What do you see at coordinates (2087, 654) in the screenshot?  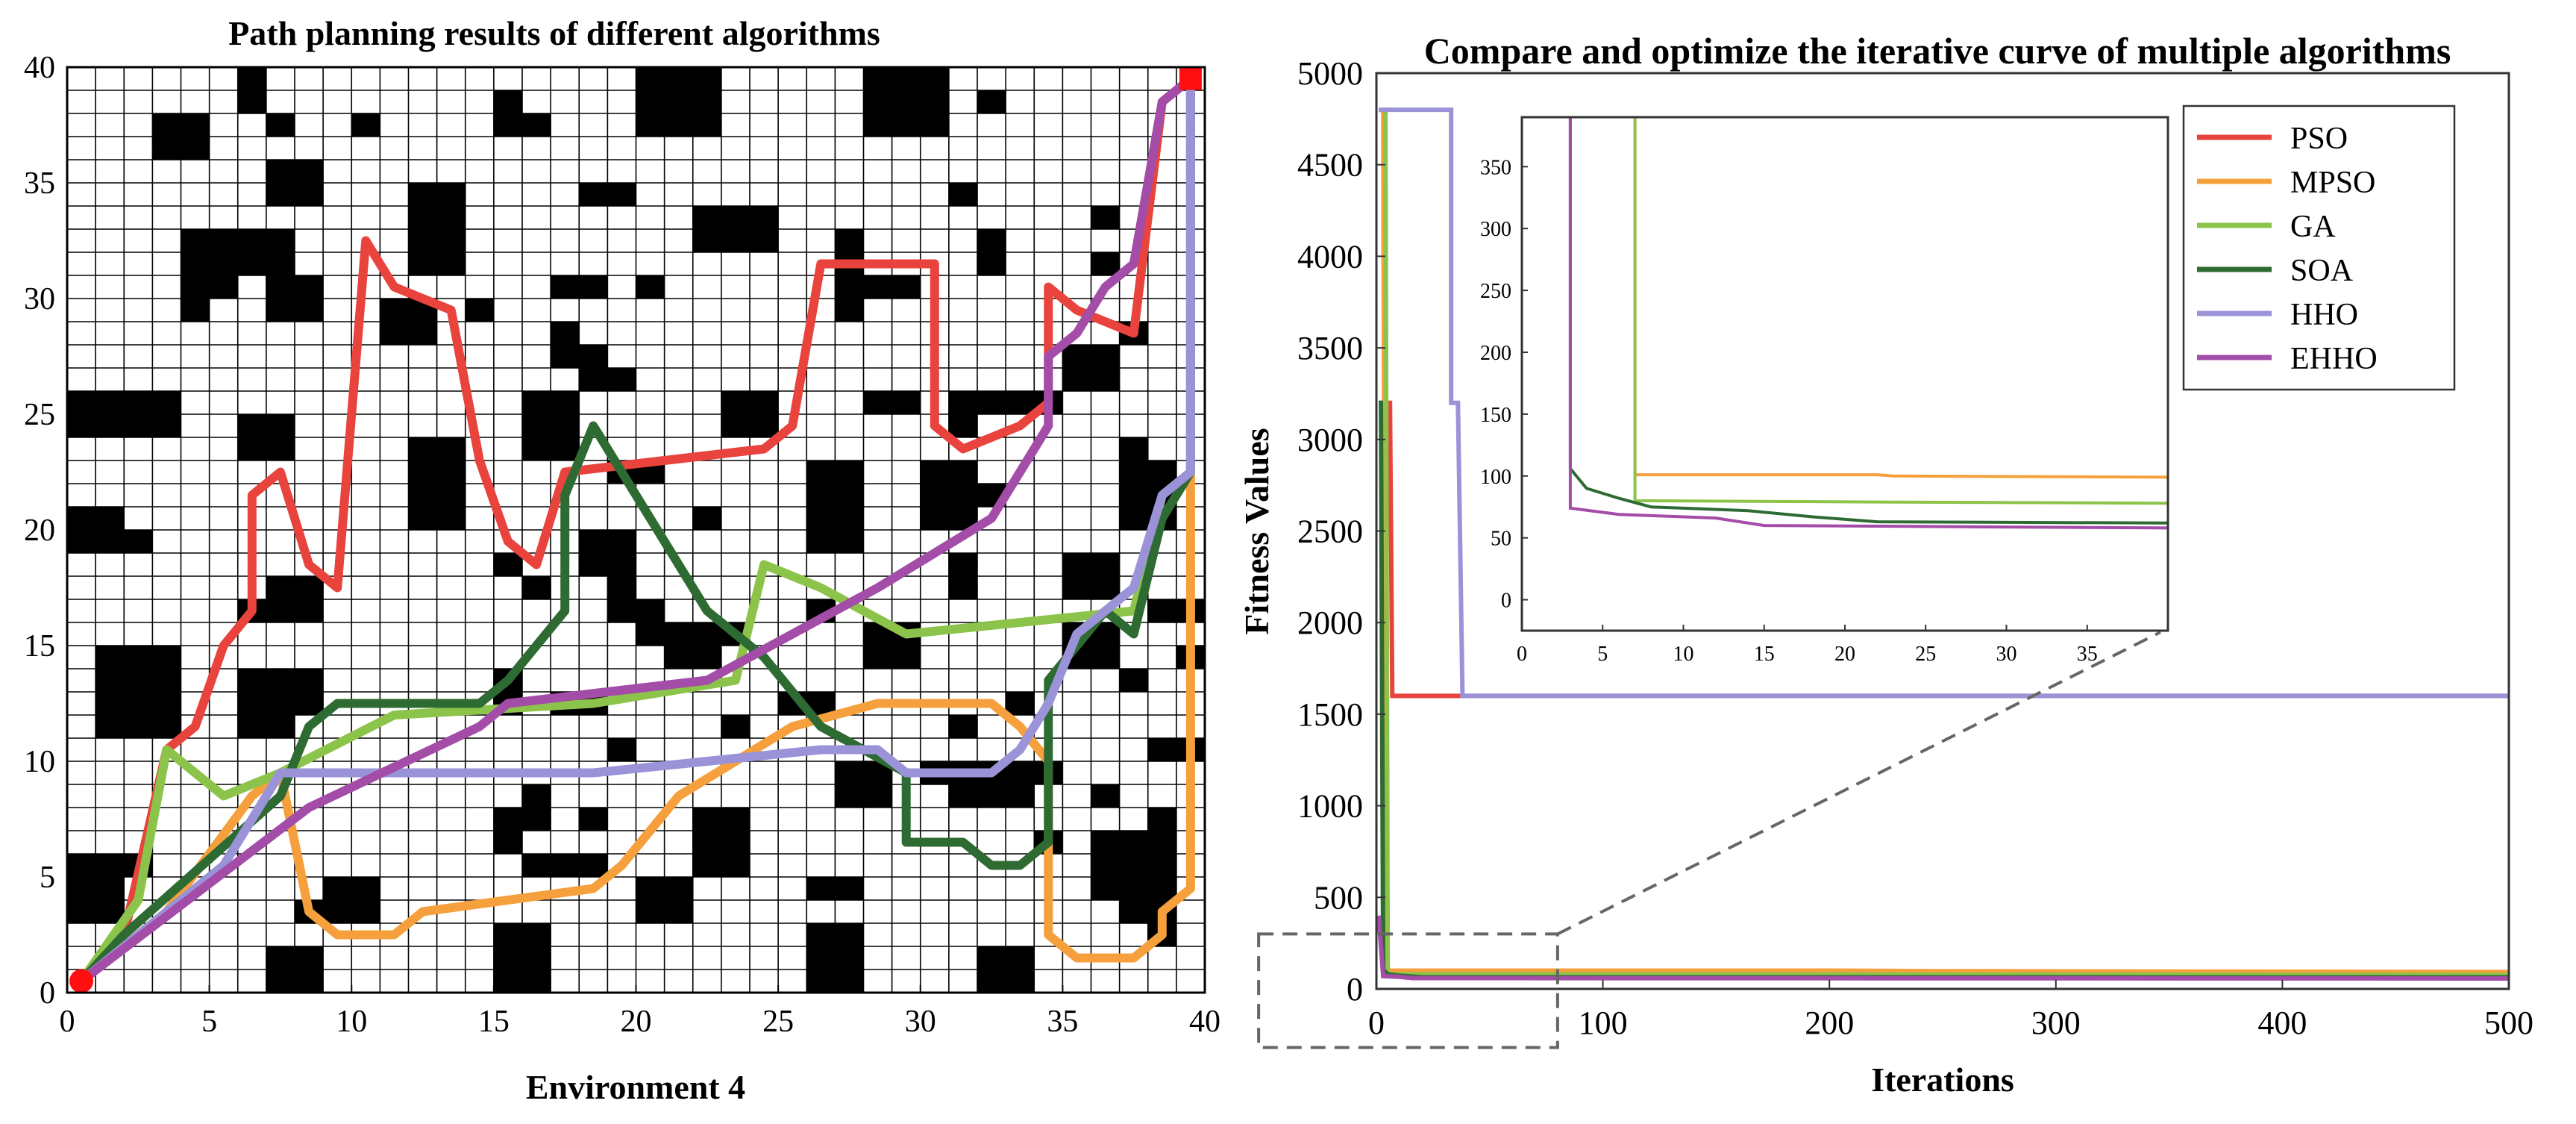 I see `inset-x-tick-label: 35` at bounding box center [2087, 654].